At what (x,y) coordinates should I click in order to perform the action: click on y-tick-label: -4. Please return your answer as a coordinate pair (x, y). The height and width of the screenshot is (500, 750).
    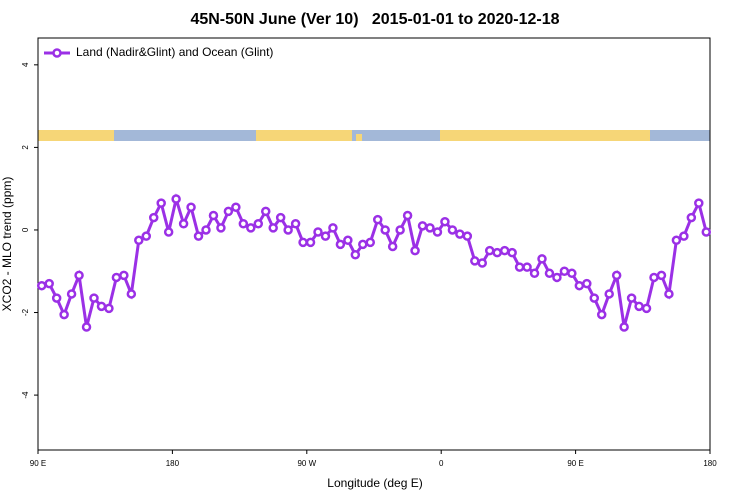
    Looking at the image, I should click on (25, 395).